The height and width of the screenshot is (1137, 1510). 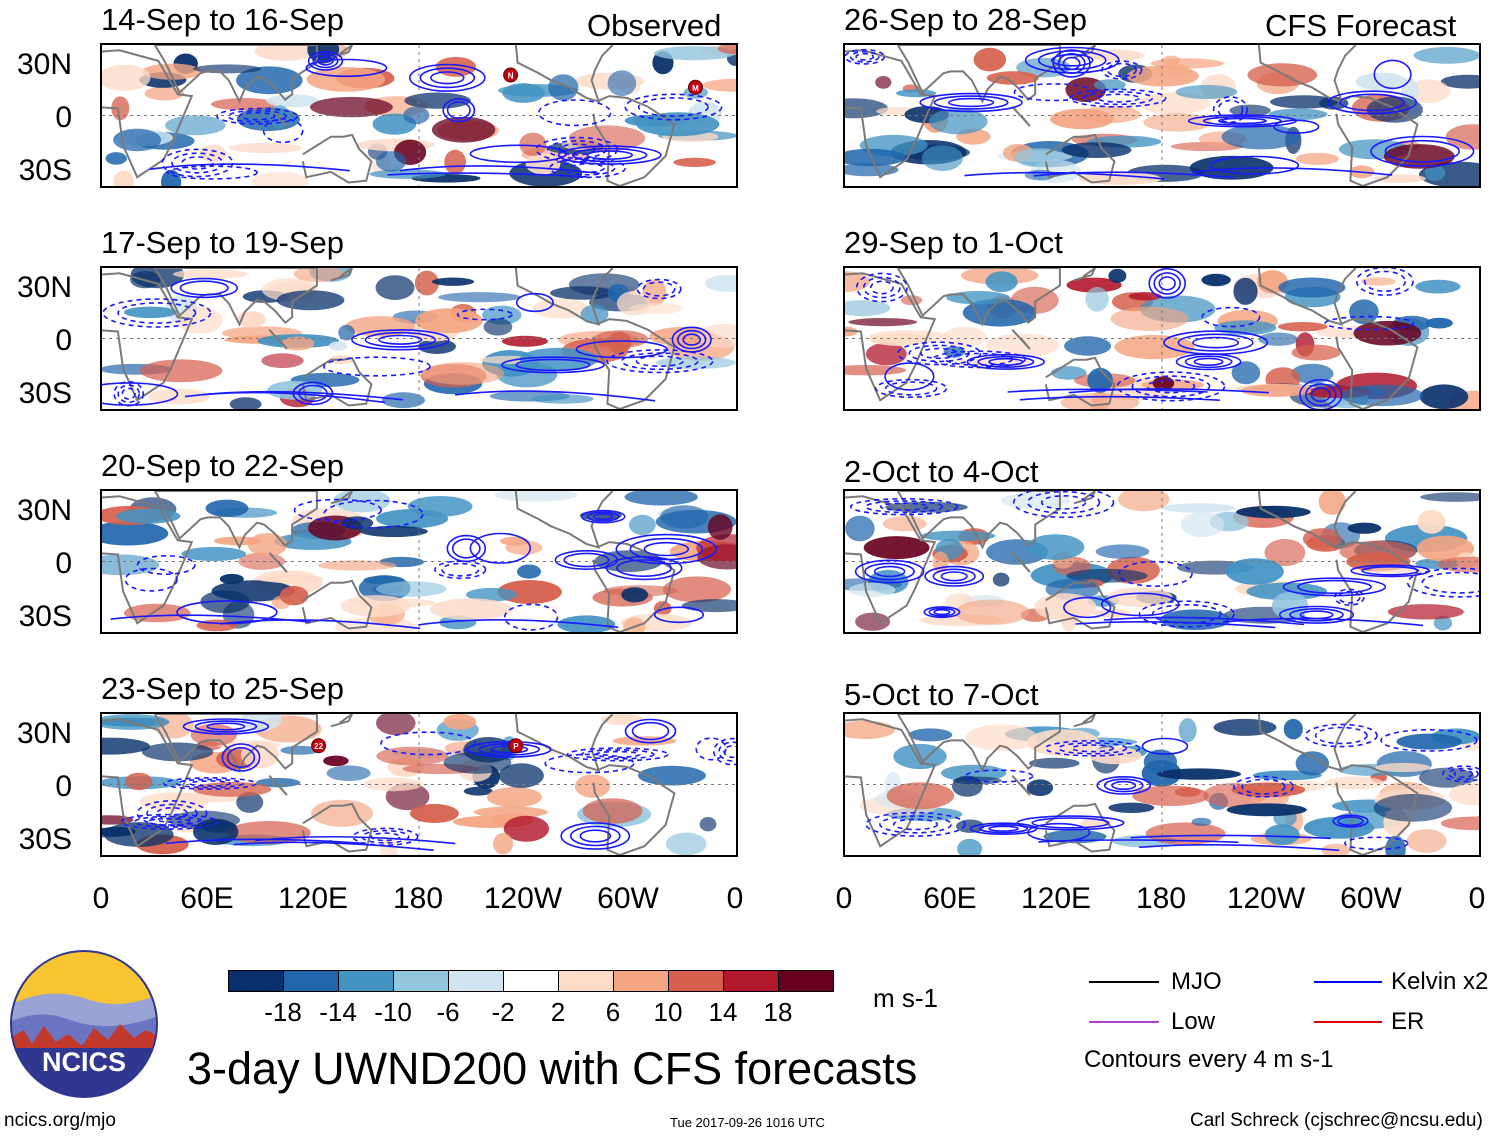 I want to click on panel-title: 5-Oct to 7-Oct, so click(x=941, y=694).